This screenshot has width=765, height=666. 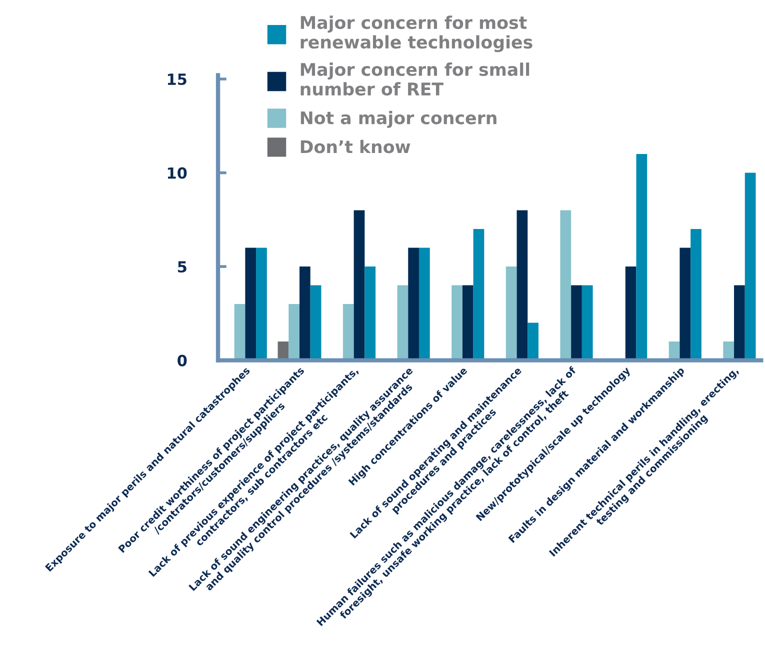 What do you see at coordinates (177, 80) in the screenshot?
I see `y-tick-label: 15` at bounding box center [177, 80].